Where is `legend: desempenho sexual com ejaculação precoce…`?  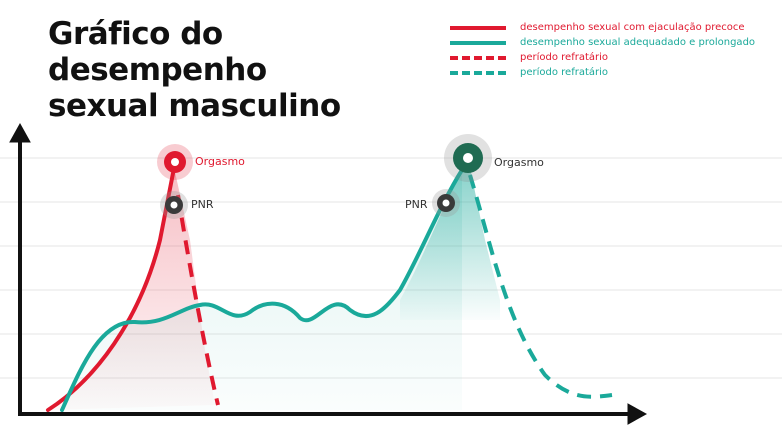
legend: desempenho sexual com ejaculação precoce… is located at coordinates (602, 50).